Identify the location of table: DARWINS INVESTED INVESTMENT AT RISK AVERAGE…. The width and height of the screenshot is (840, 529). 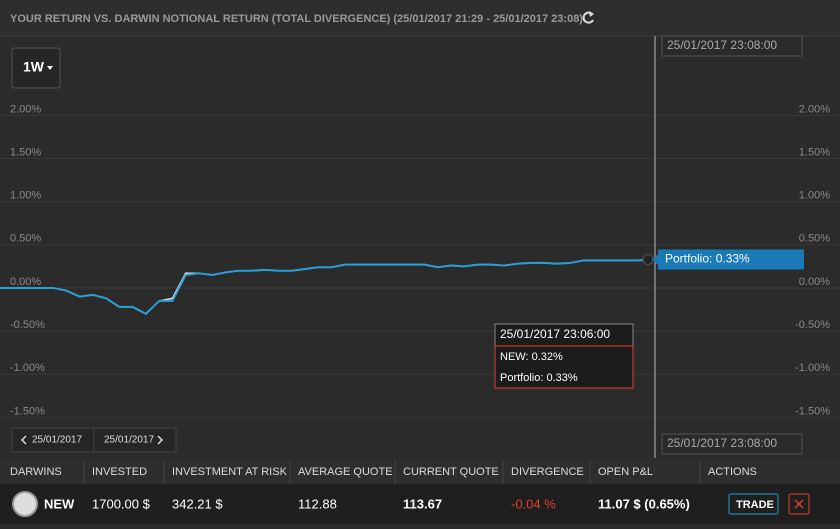
(420, 492).